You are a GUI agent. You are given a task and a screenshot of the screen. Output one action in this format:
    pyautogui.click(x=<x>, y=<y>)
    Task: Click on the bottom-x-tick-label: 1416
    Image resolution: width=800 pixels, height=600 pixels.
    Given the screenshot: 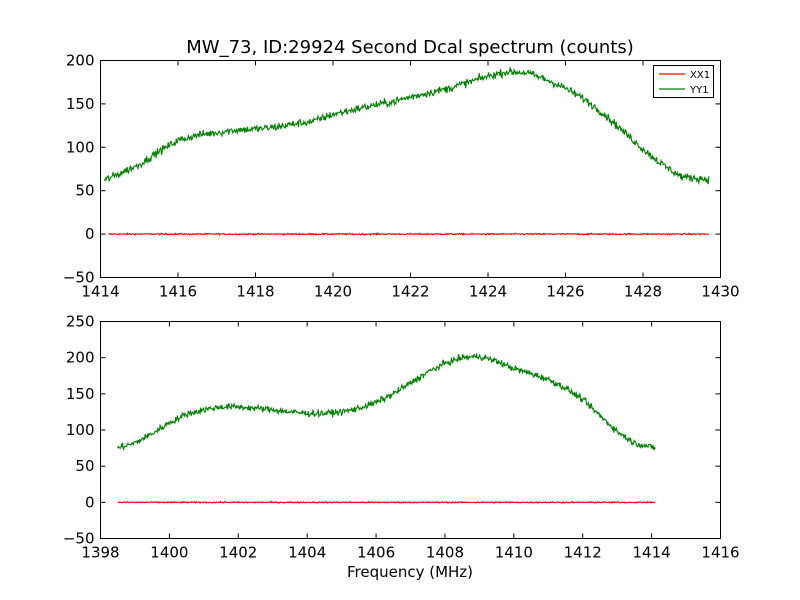 What is the action you would take?
    pyautogui.click(x=720, y=553)
    